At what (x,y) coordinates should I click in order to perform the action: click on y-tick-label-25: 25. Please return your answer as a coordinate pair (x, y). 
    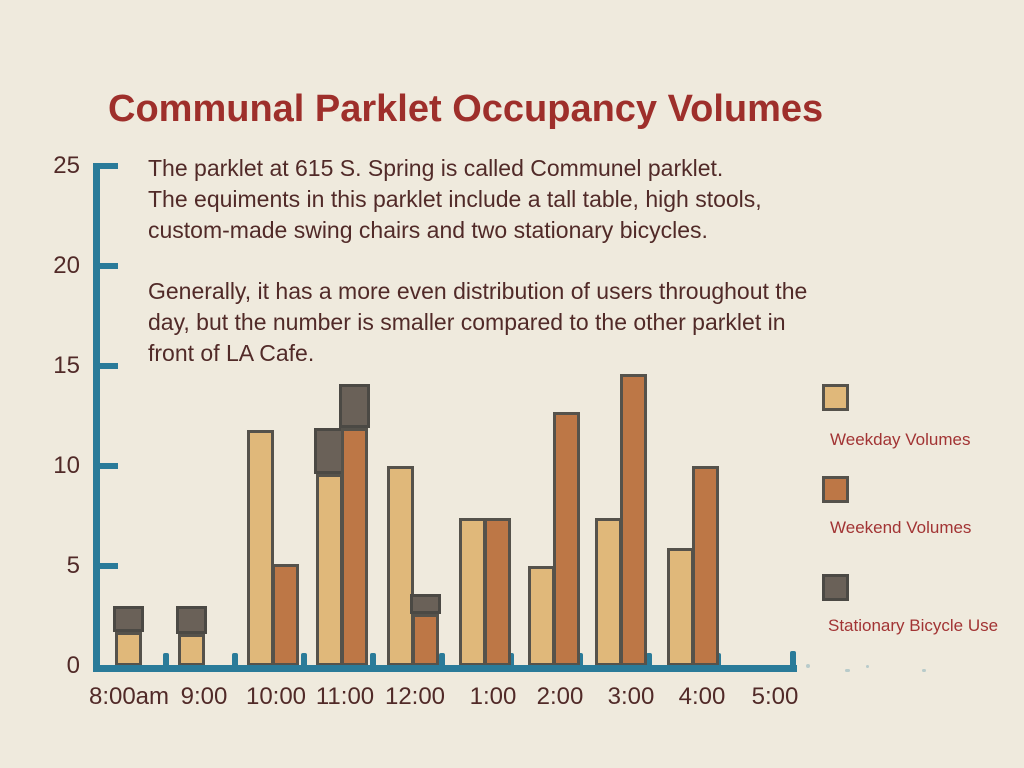
    Looking at the image, I should click on (66, 165).